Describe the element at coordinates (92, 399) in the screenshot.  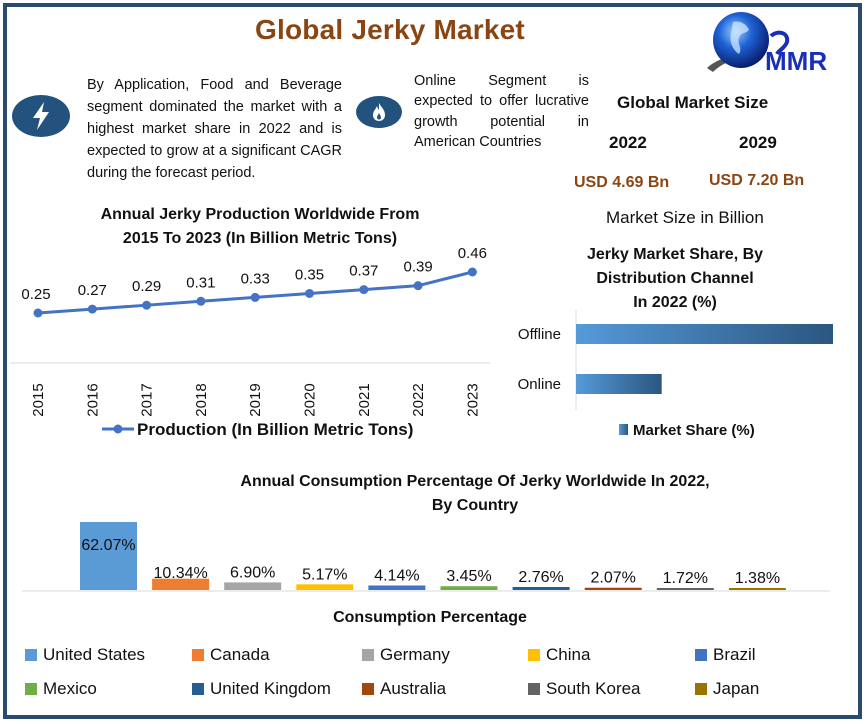
I see `x-tick-label: 2016` at that location.